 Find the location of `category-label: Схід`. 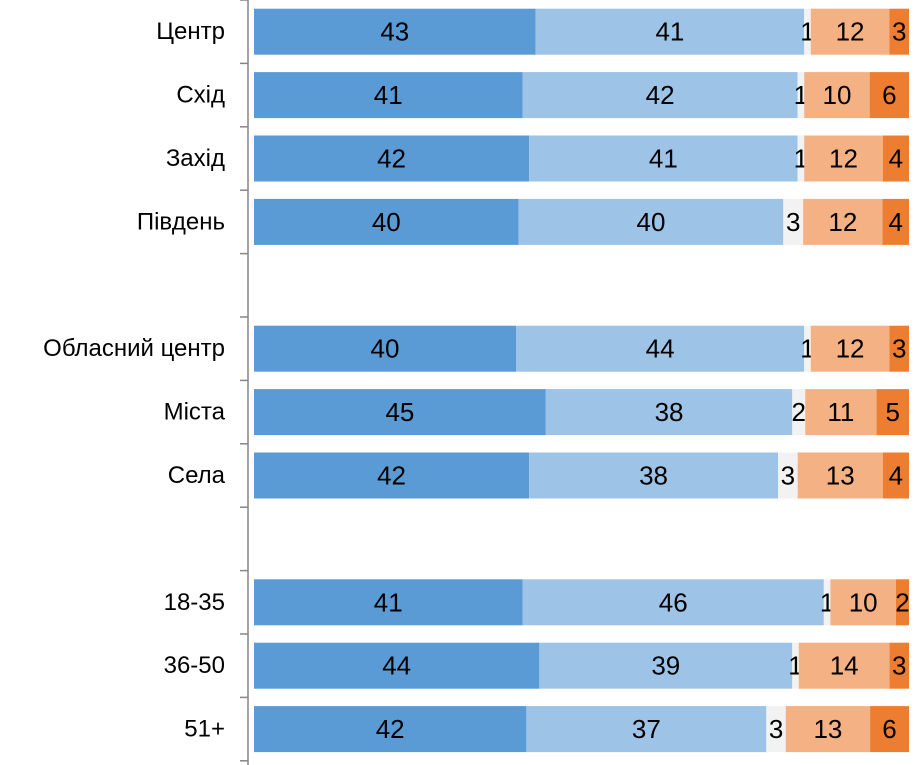

category-label: Схід is located at coordinates (200, 95).